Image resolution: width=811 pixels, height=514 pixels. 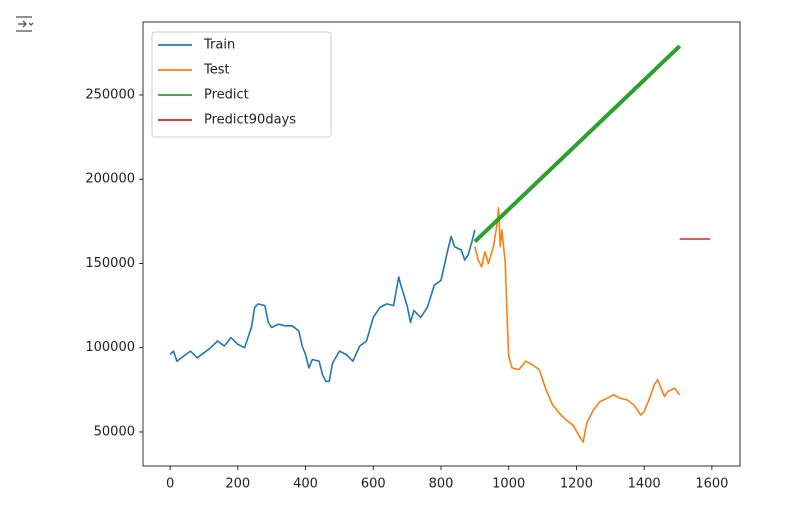 I want to click on legend-frame, so click(x=241, y=84).